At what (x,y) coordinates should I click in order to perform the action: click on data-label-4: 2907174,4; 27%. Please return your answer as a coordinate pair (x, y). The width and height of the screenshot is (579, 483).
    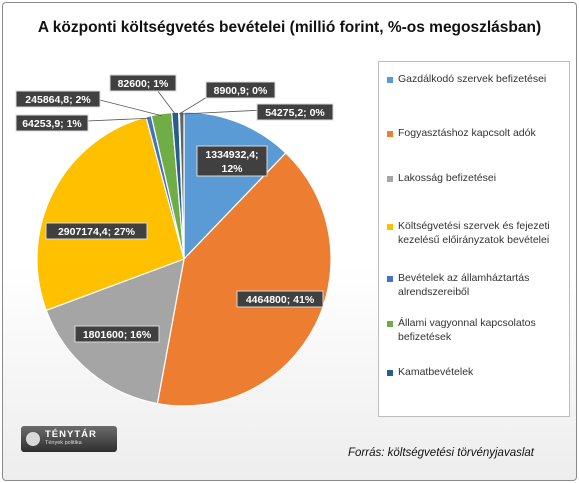
    Looking at the image, I should click on (97, 232).